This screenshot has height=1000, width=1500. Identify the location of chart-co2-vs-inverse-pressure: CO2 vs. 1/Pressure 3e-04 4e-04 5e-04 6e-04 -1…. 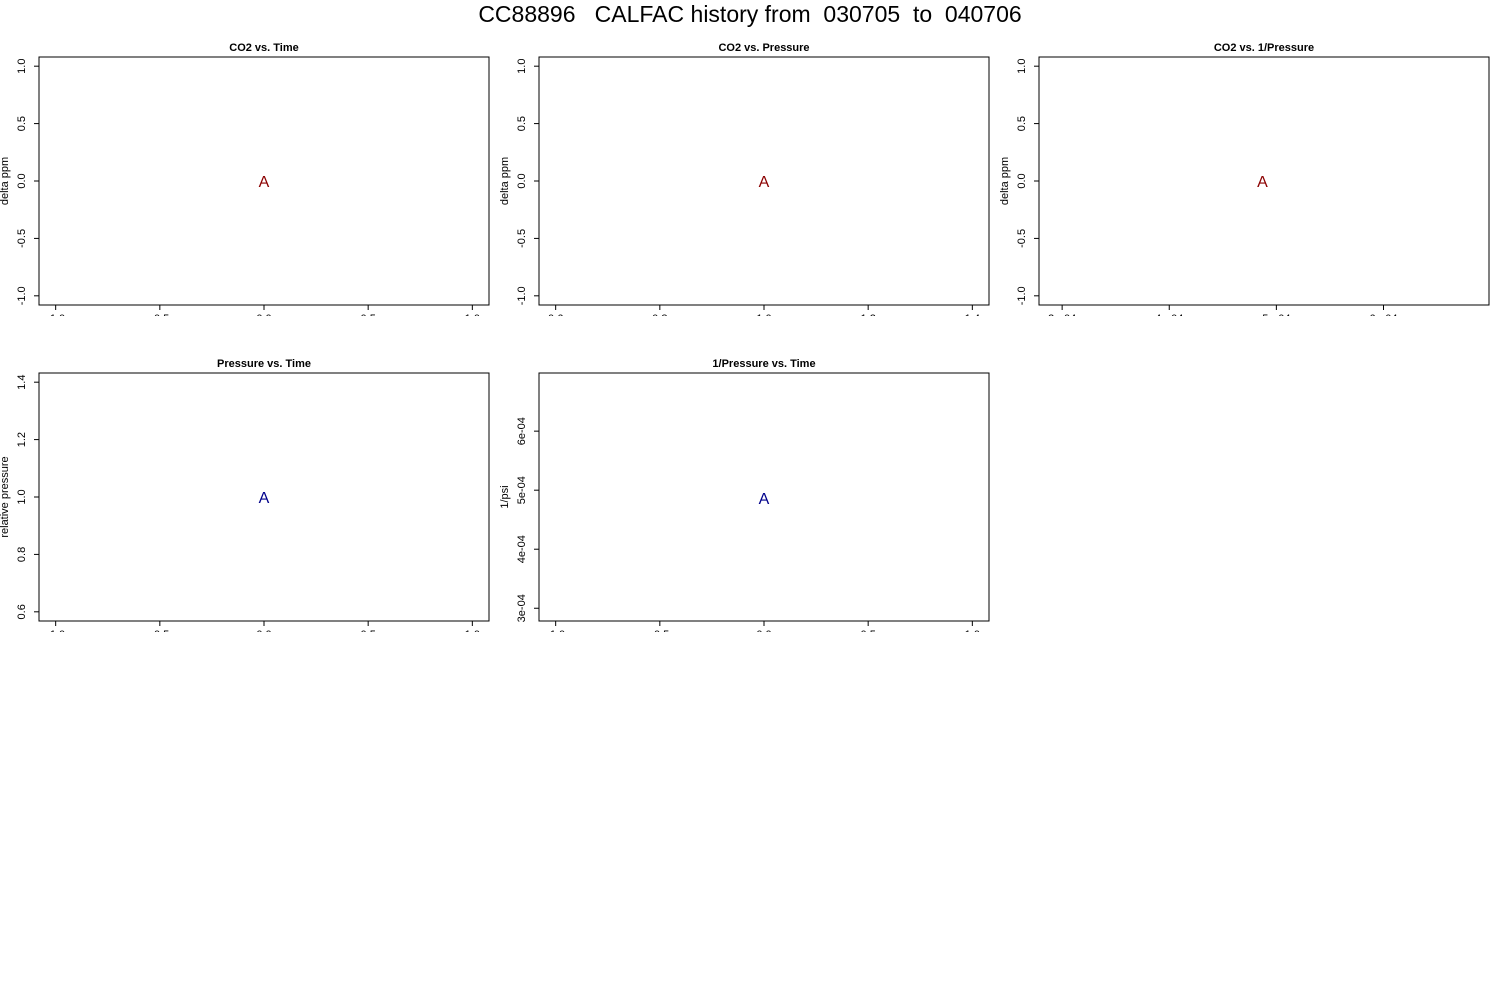
(1245, 179).